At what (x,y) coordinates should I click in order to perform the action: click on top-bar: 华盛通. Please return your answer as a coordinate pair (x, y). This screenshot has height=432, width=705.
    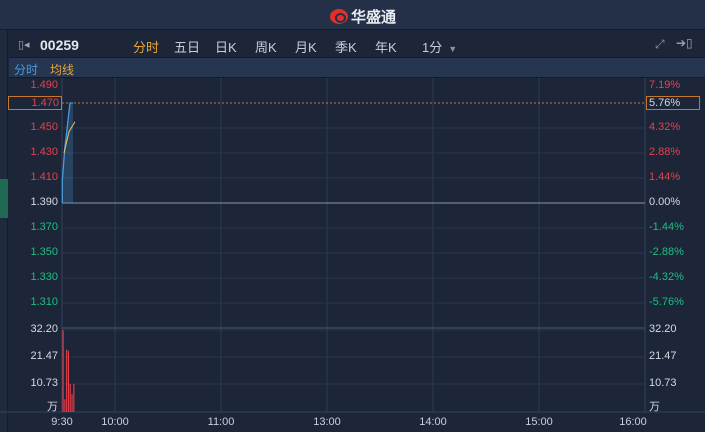
    Looking at the image, I should click on (352, 15).